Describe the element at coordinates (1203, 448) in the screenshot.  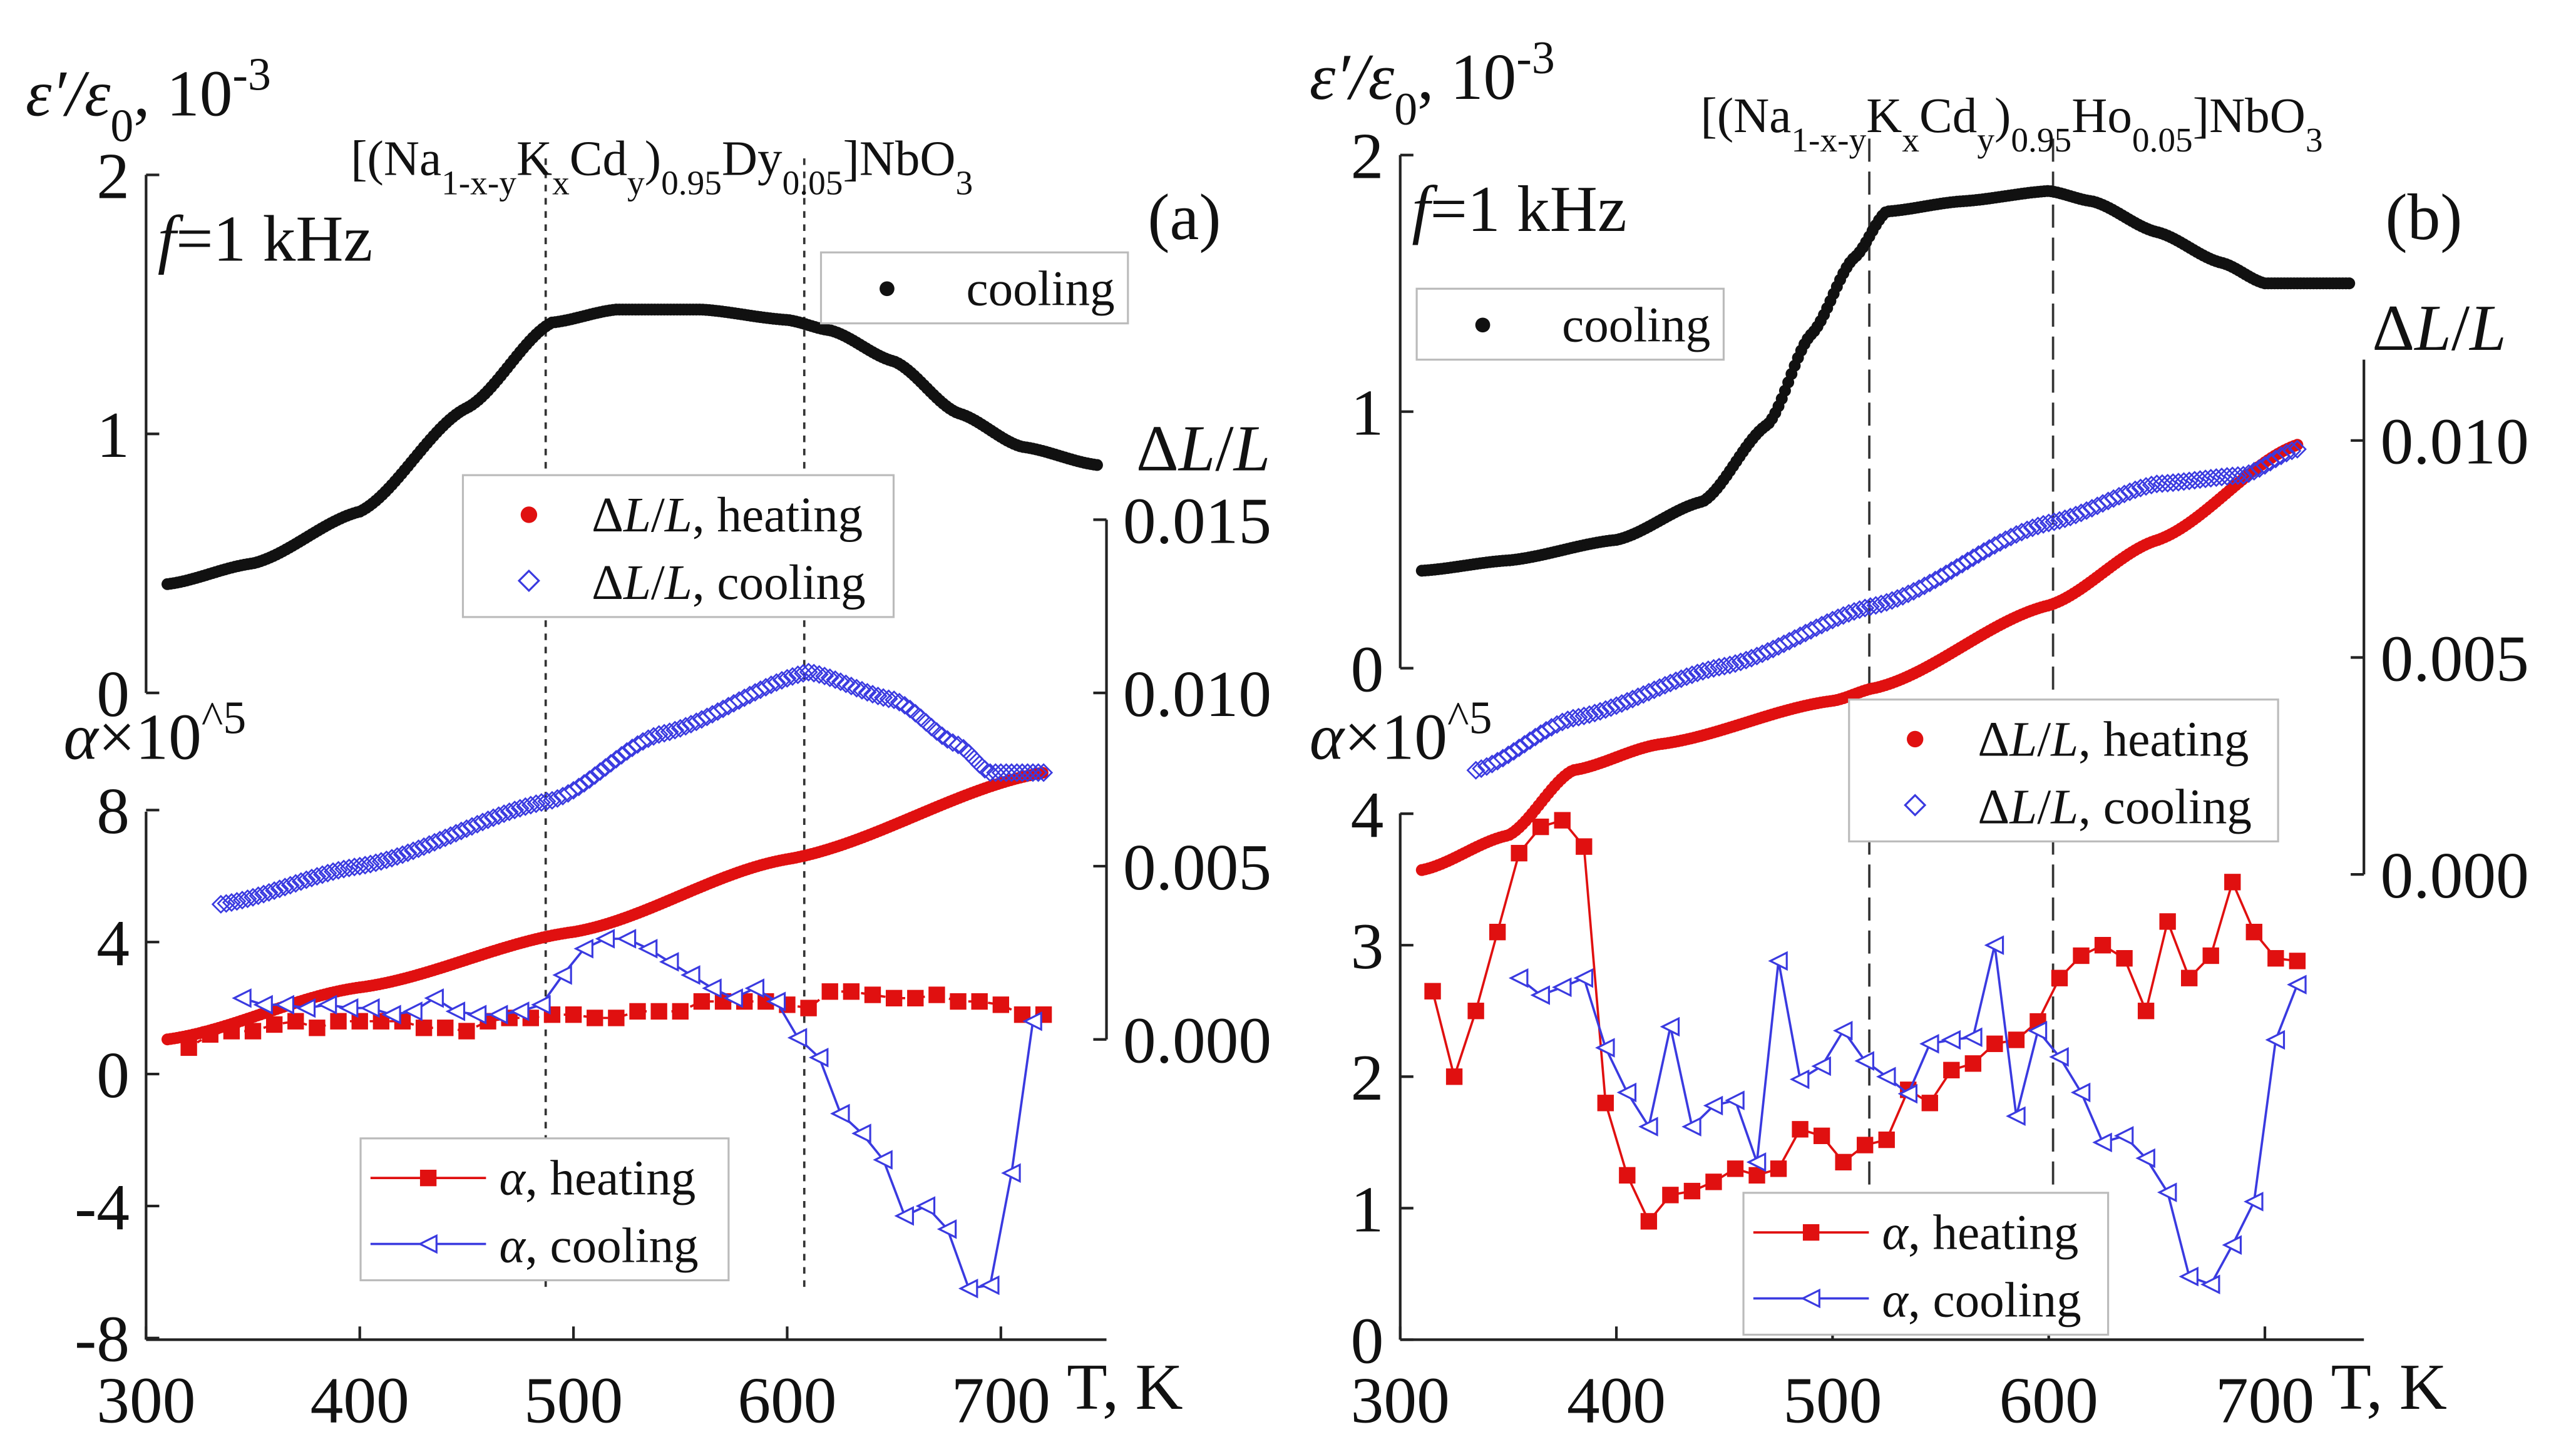
I see `dl-axis-label: ΔL/L` at that location.